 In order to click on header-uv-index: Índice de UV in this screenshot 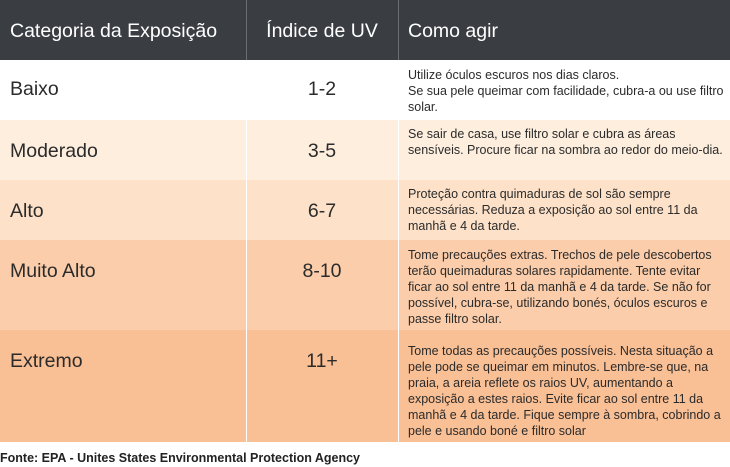, I will do `click(322, 31)`.